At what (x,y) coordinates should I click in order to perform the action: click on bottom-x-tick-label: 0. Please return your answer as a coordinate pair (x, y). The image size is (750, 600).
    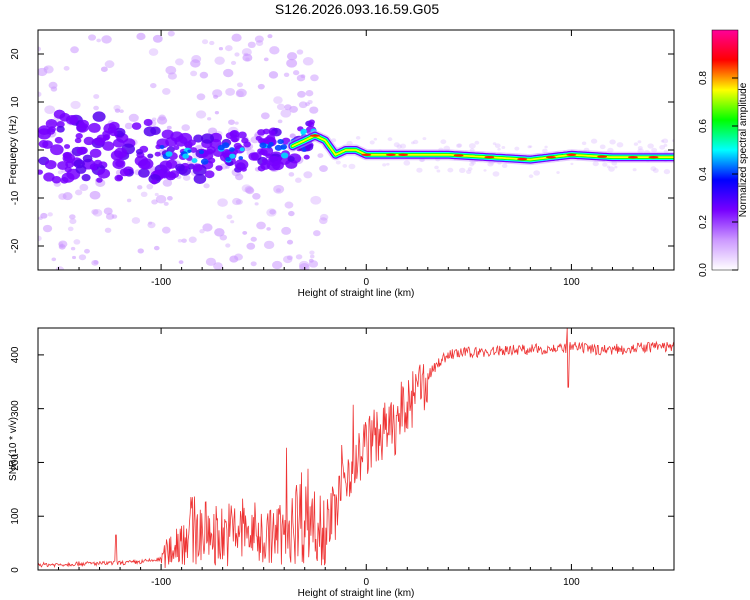
    Looking at the image, I should click on (366, 582).